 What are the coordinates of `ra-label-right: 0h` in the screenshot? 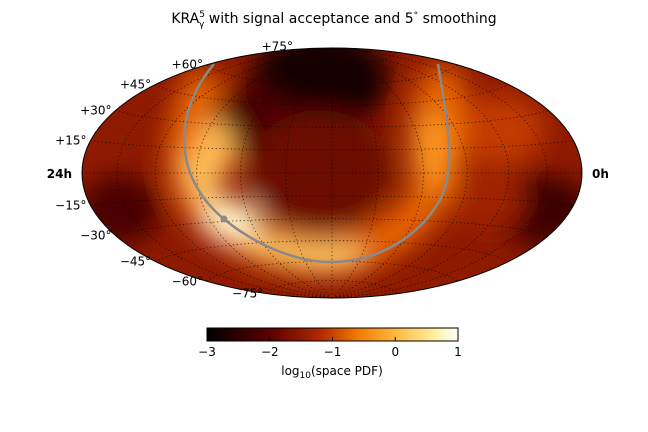 It's located at (600, 174).